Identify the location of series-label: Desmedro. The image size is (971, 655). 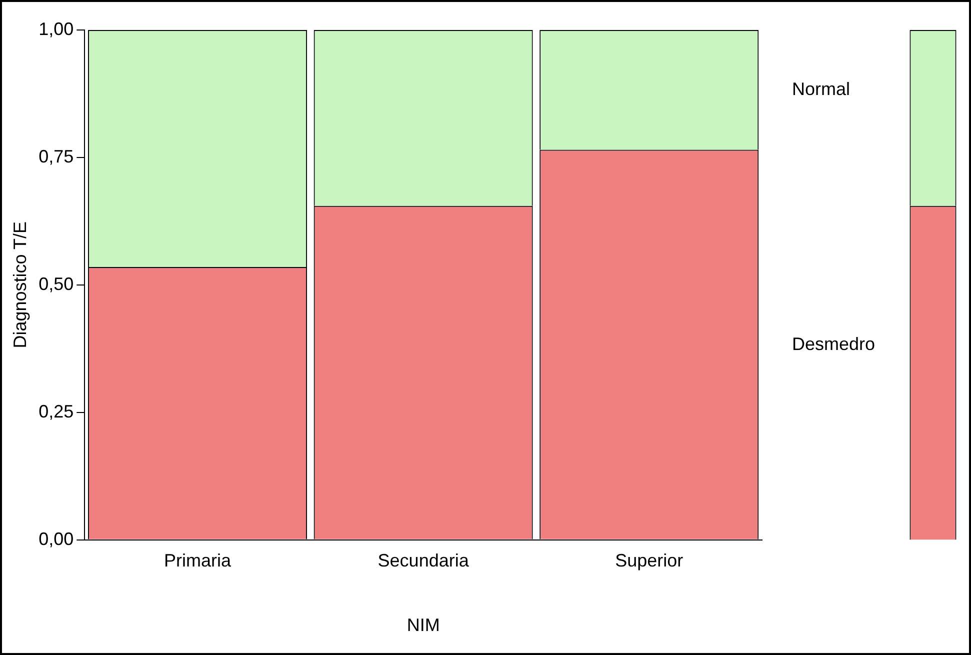
(834, 344).